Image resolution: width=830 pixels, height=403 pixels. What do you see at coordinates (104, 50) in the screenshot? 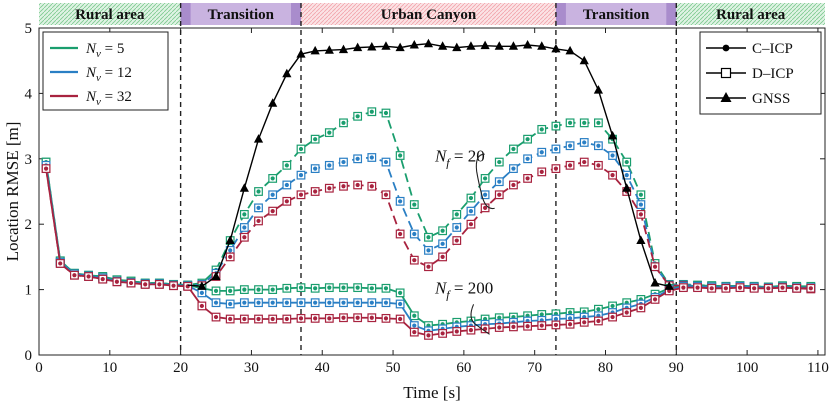
I see `legend-nv-label: Nv = 5` at bounding box center [104, 50].